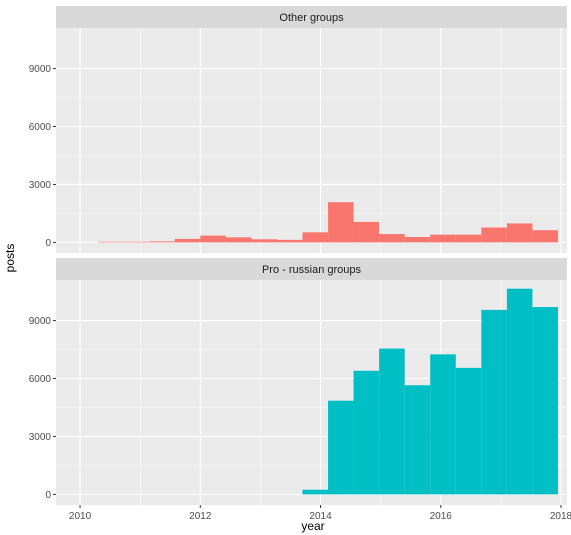 Image resolution: width=571 pixels, height=535 pixels. What do you see at coordinates (200, 516) in the screenshot?
I see `x-tick-label: 2012` at bounding box center [200, 516].